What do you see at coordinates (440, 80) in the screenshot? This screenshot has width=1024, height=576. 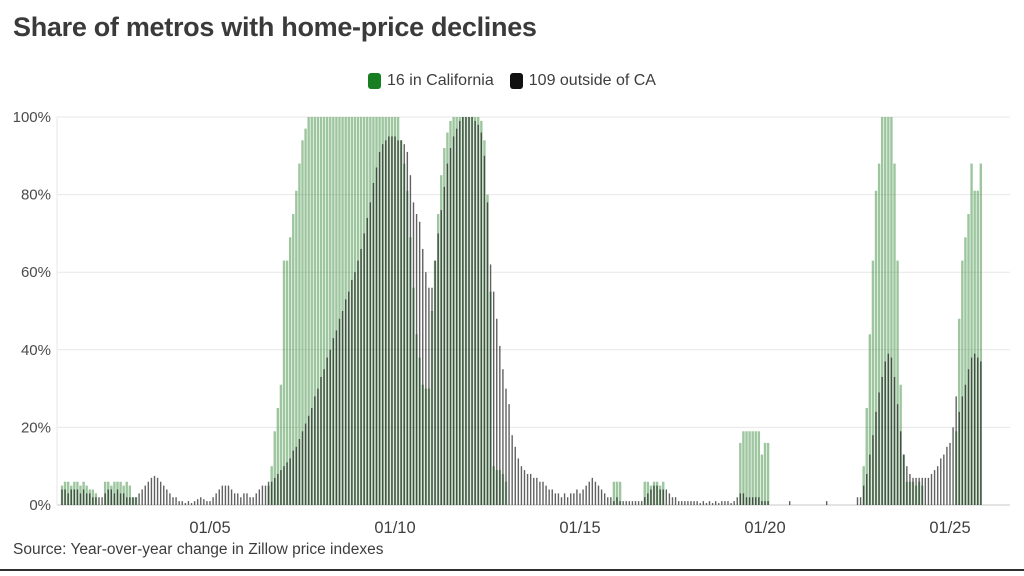 I see `legend-label-california: 16 in California` at bounding box center [440, 80].